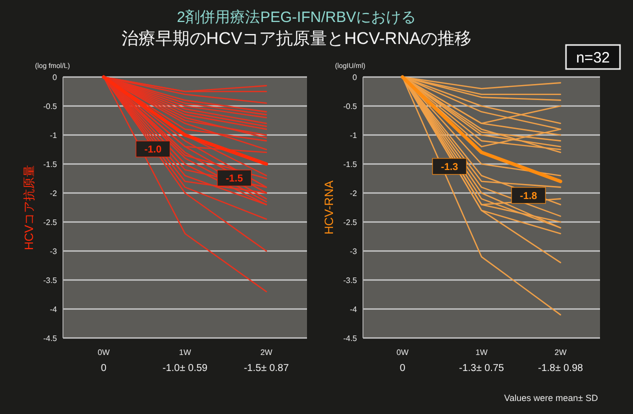 The image size is (633, 414). What do you see at coordinates (449, 167) in the screenshot?
I see `annotation: -1.3` at bounding box center [449, 167].